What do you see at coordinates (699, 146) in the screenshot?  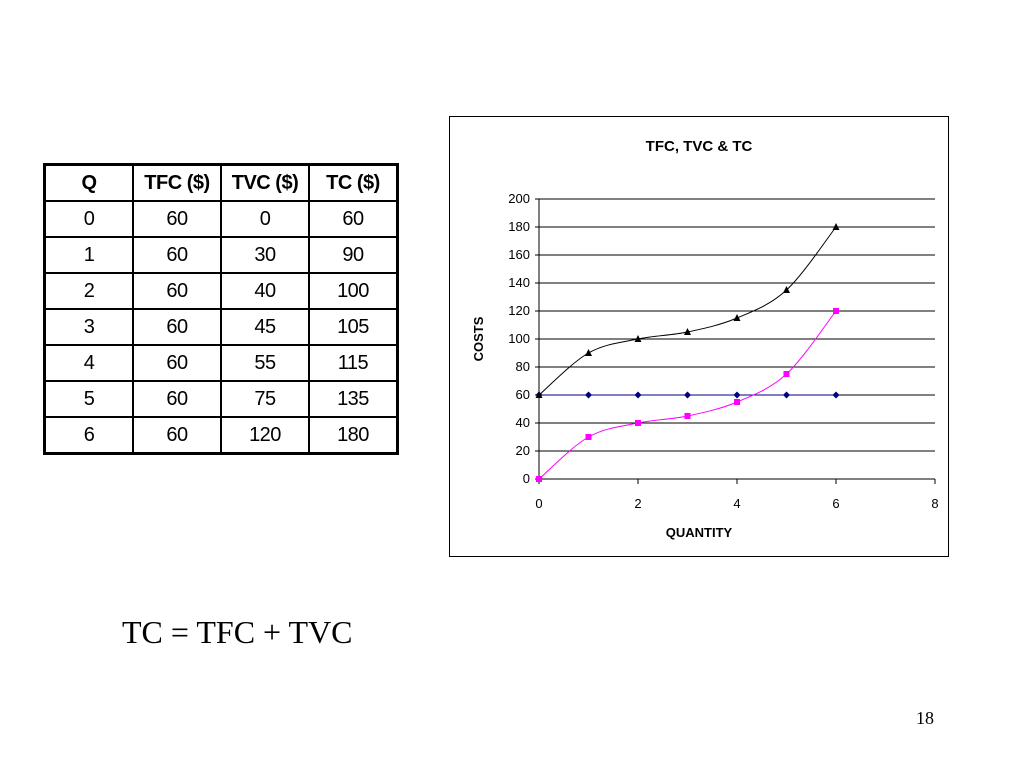 I see `chart-title: TFC, TVC & TC` at bounding box center [699, 146].